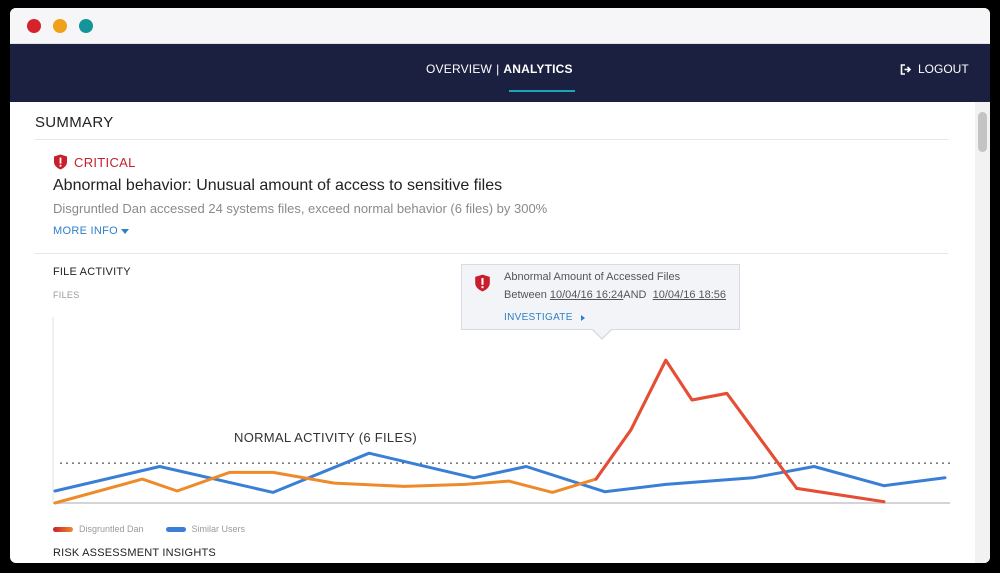 This screenshot has height=573, width=1000. I want to click on tooltip-between: Between, so click(525, 295).